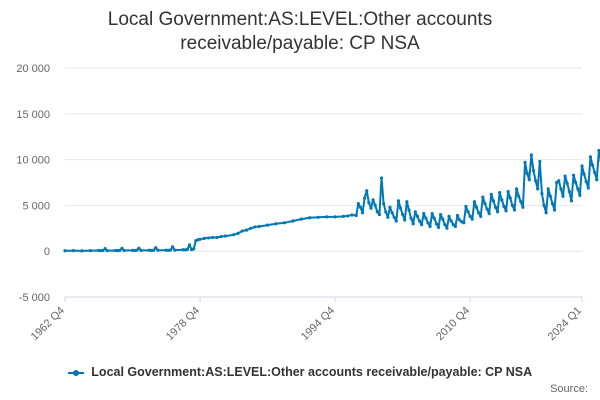 The width and height of the screenshot is (600, 400). I want to click on source-credit: Source:, so click(569, 389).